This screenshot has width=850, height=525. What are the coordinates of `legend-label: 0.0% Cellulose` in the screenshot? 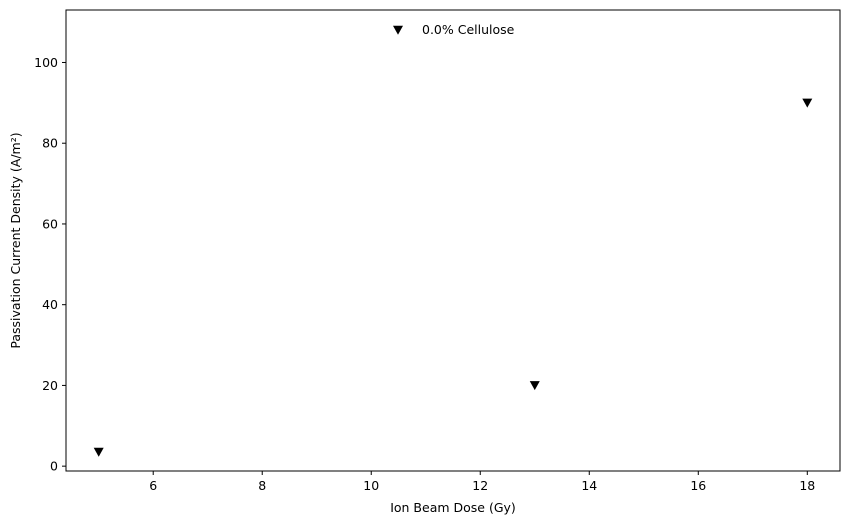 It's located at (468, 29).